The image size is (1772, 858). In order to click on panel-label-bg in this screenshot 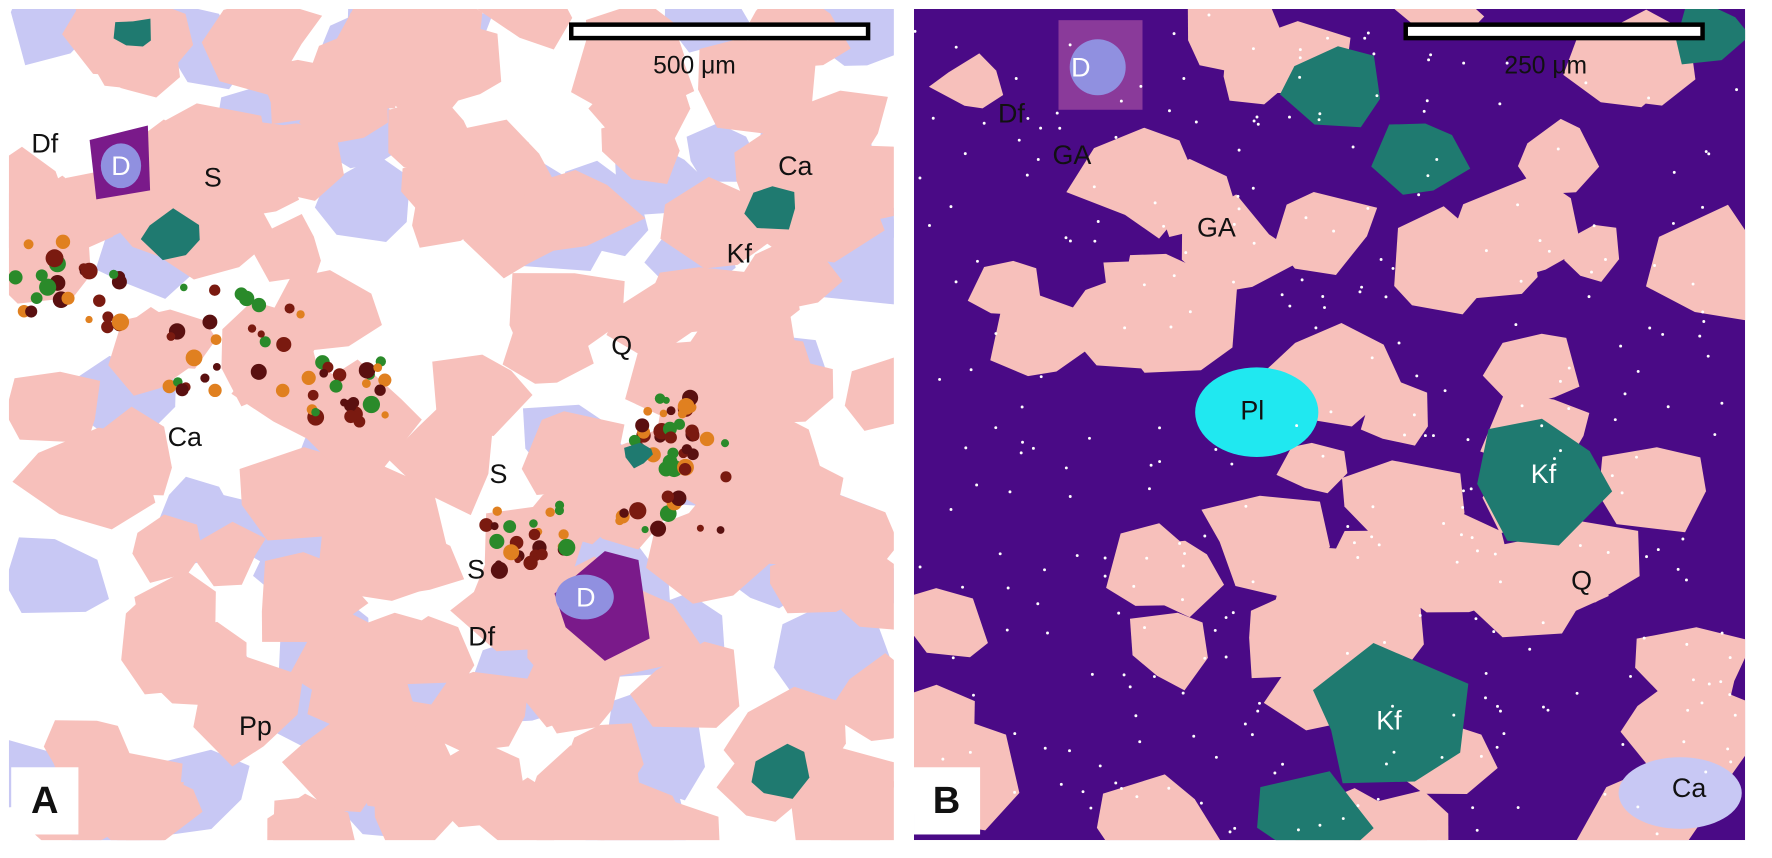, I will do `click(947, 801)`.